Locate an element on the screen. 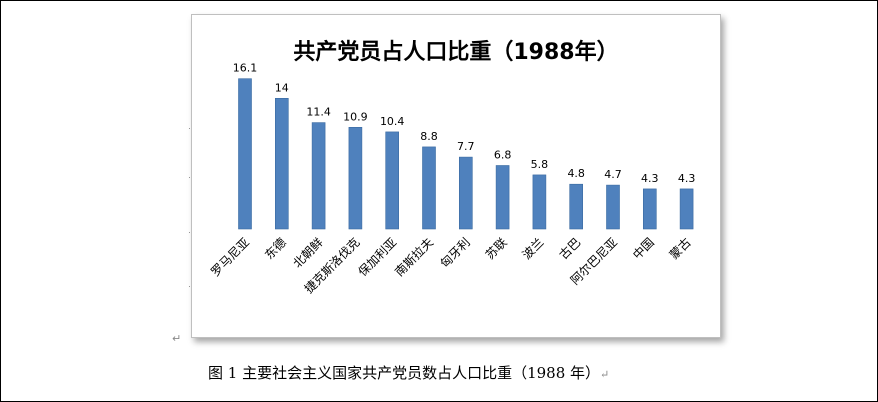  bar-罗马尼亚 is located at coordinates (245, 154).